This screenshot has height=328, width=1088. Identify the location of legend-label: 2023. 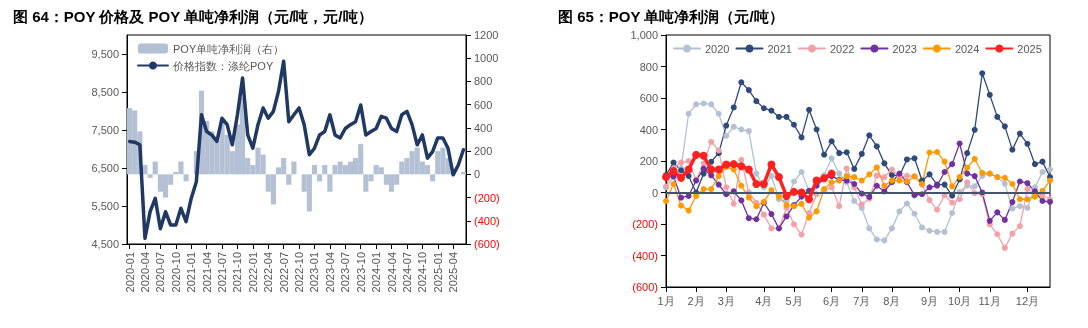
(904, 48).